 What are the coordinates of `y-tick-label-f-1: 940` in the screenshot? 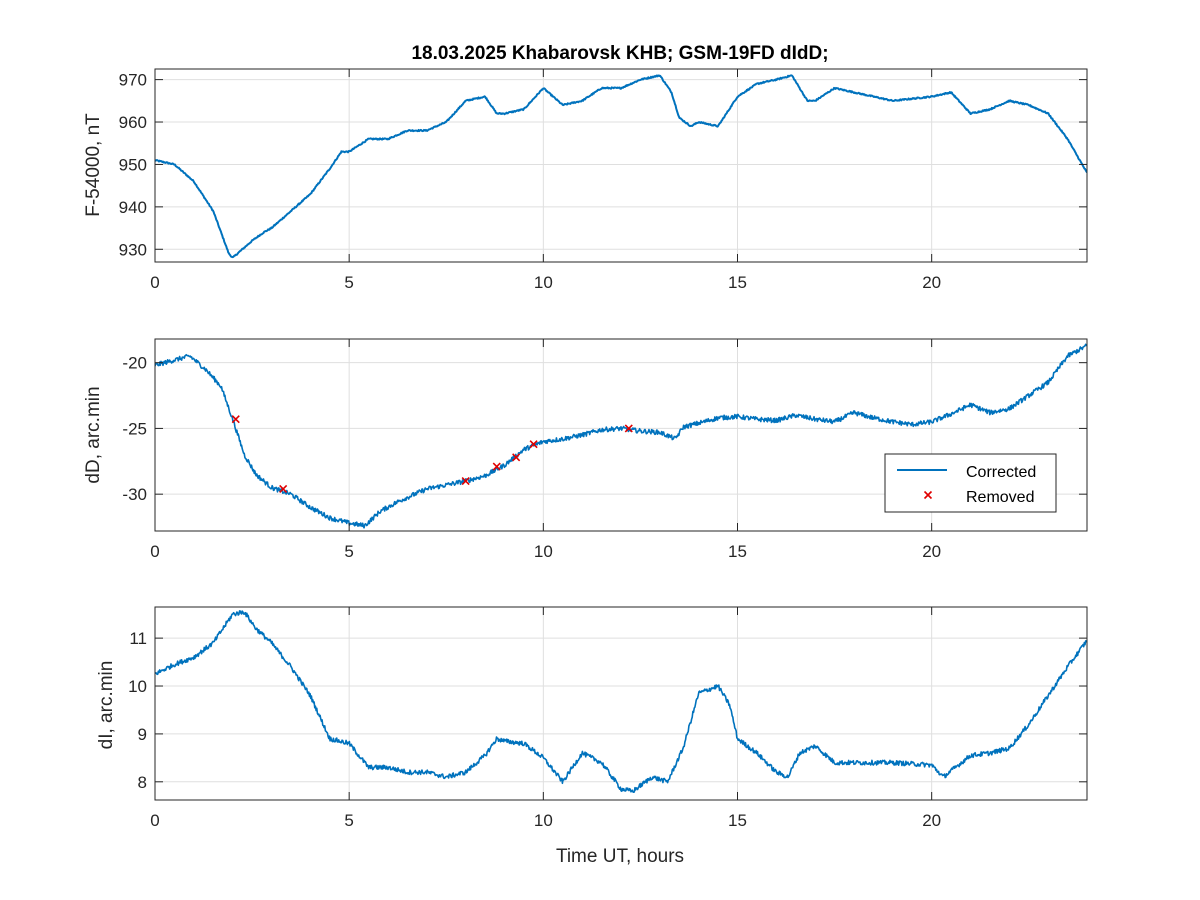 It's located at (133, 207).